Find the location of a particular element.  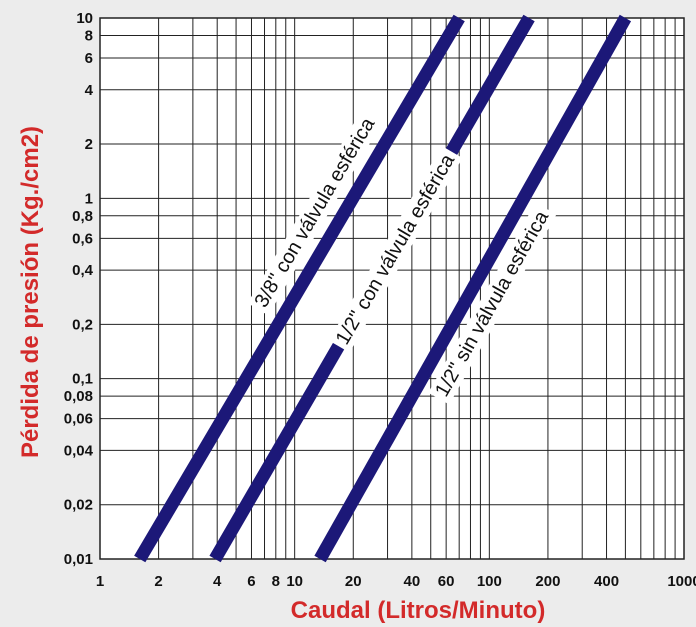

y-tick-label: 4 is located at coordinates (89, 90).